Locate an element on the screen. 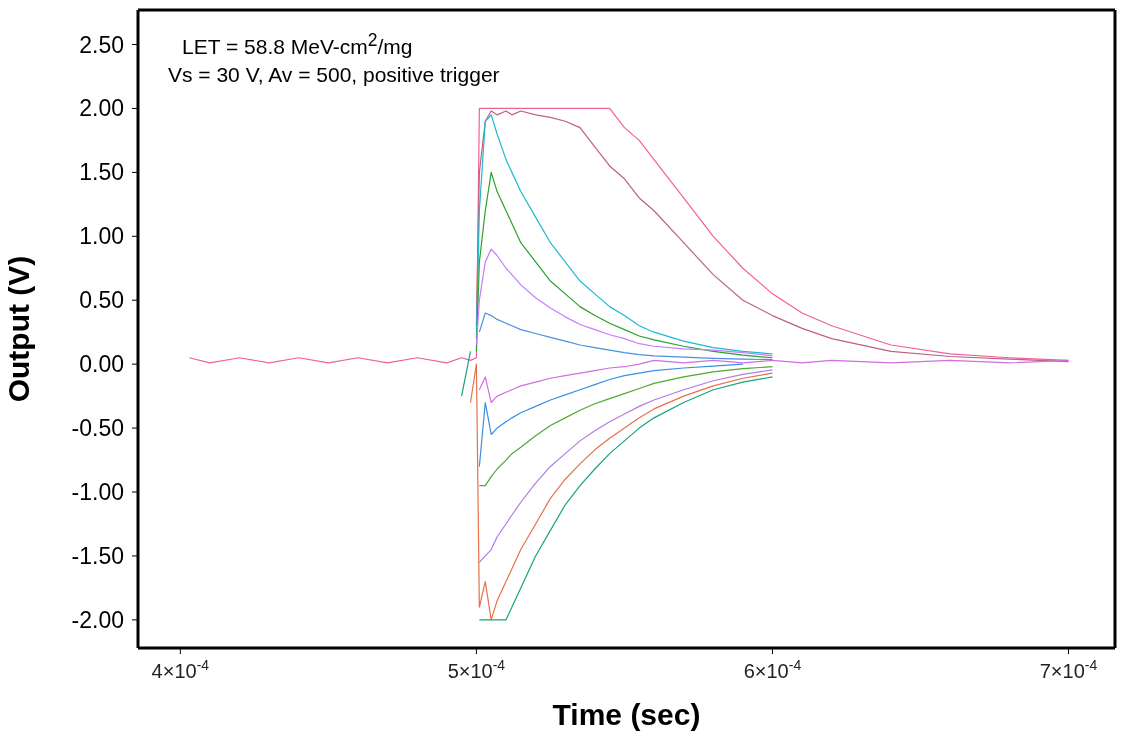  annotation: LET = 58.8 MeV-cm$^{2}$/mg is located at coordinates (297, 44).